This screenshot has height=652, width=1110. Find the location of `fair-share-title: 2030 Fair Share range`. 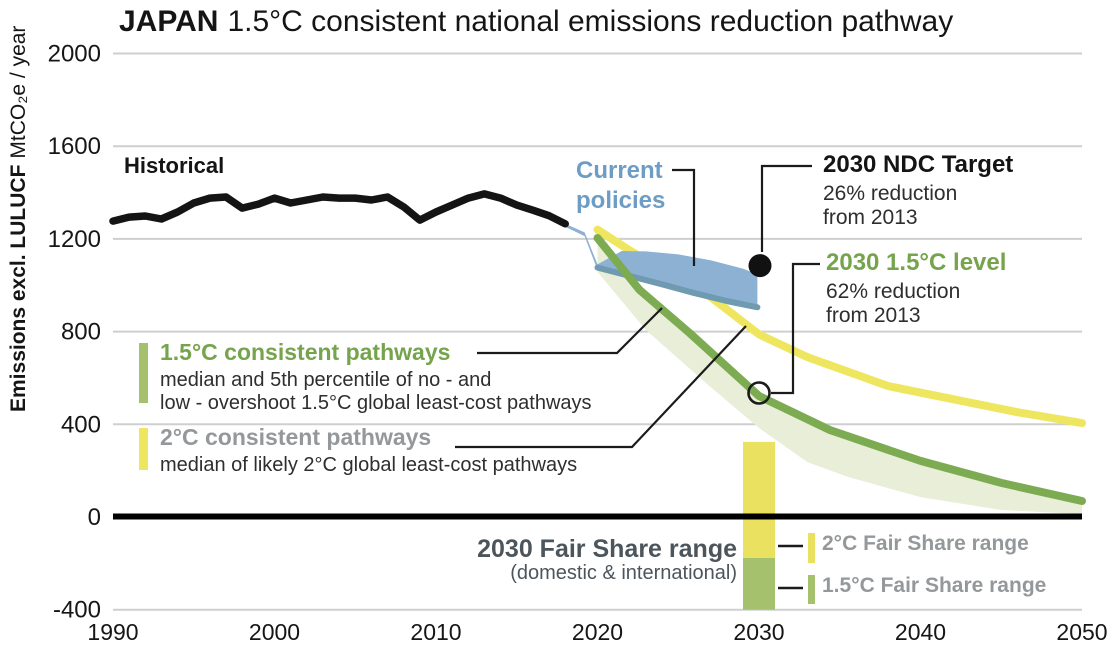

fair-share-title: 2030 Fair Share range is located at coordinates (607, 549).